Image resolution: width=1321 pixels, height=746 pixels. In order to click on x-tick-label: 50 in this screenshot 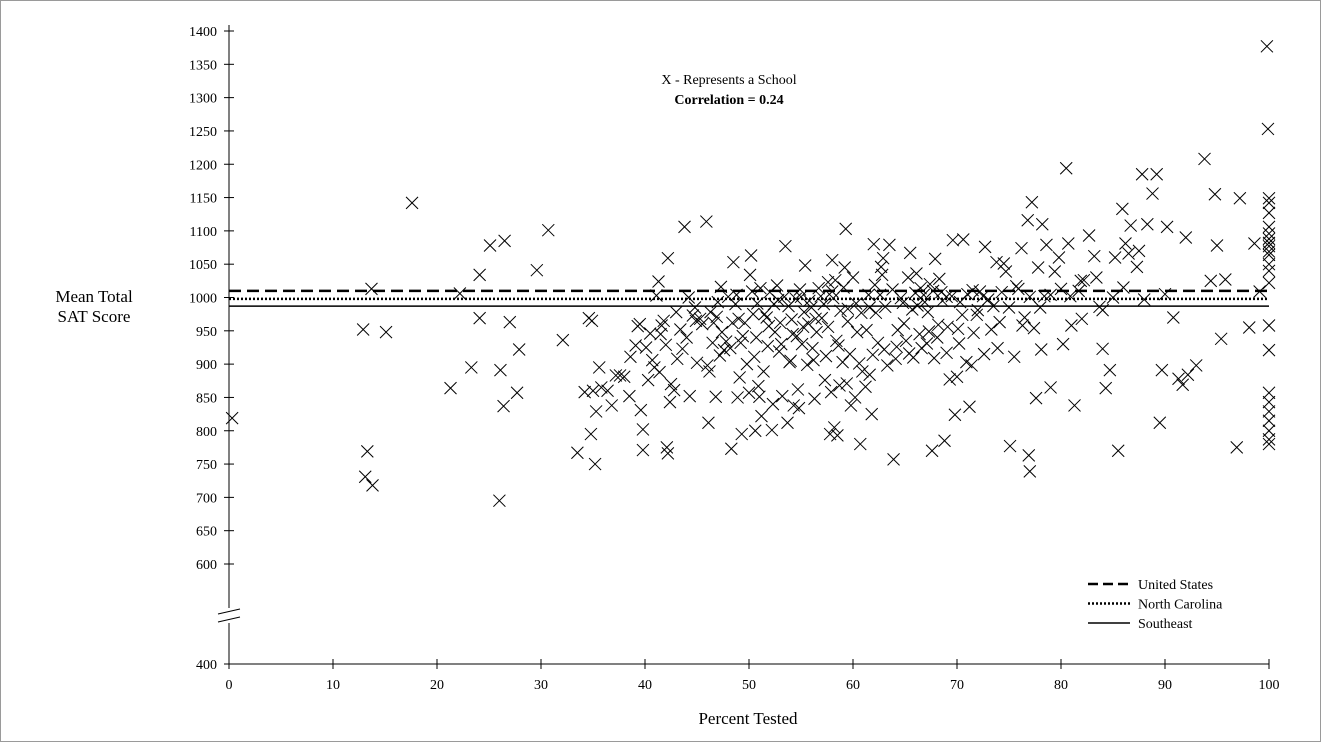, I will do `click(749, 685)`.